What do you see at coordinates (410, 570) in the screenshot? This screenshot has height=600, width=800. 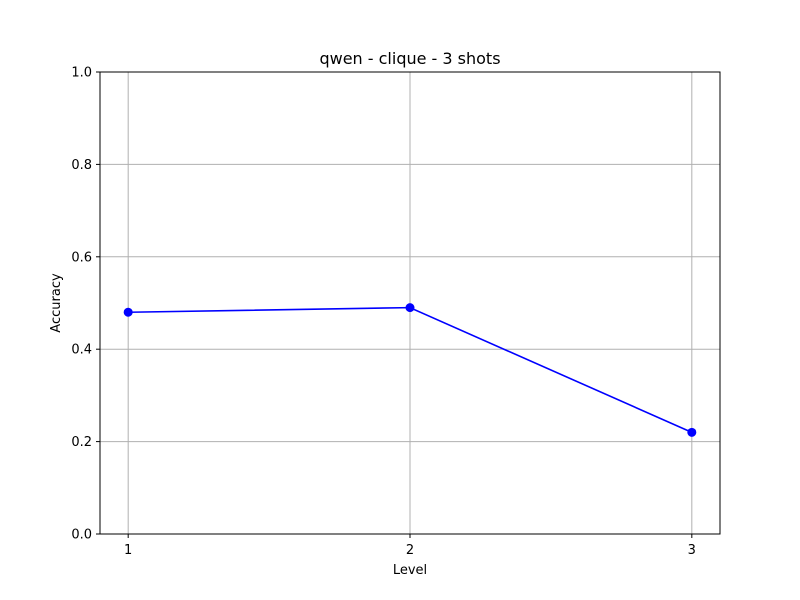 I see `x-axis-label: Level` at bounding box center [410, 570].